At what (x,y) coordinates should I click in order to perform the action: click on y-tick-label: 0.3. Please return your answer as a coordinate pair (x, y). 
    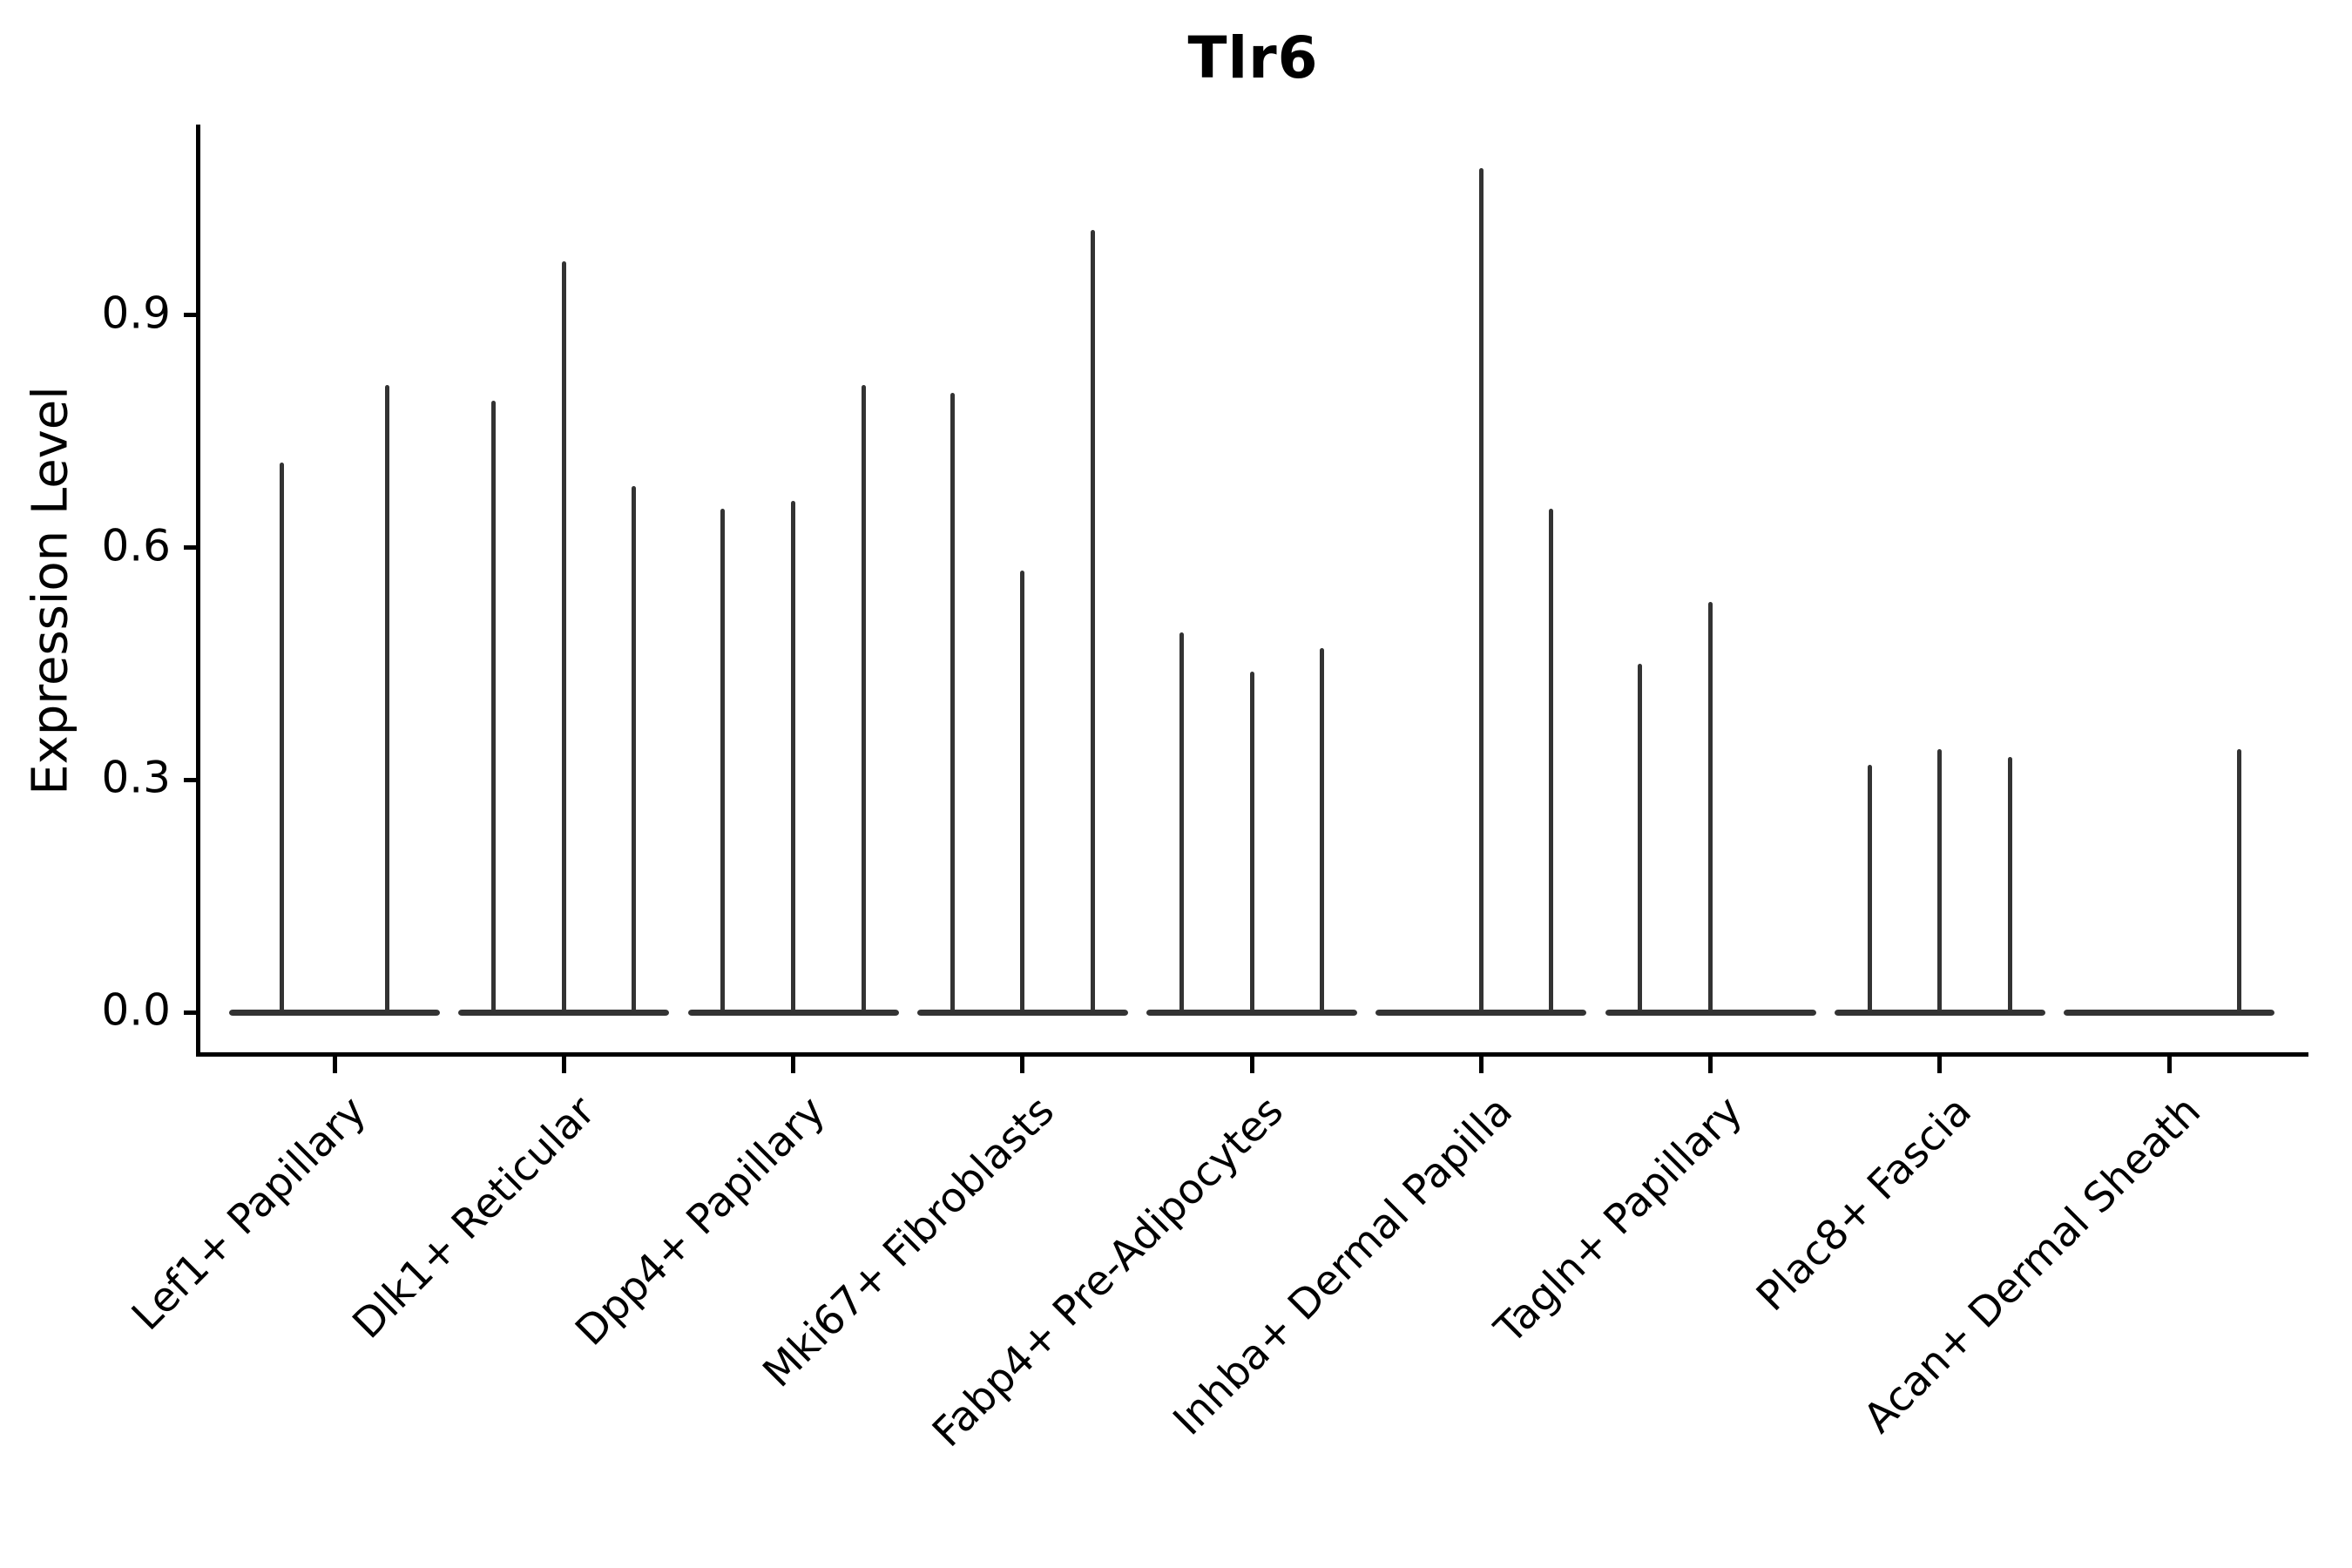
    Looking at the image, I should click on (136, 778).